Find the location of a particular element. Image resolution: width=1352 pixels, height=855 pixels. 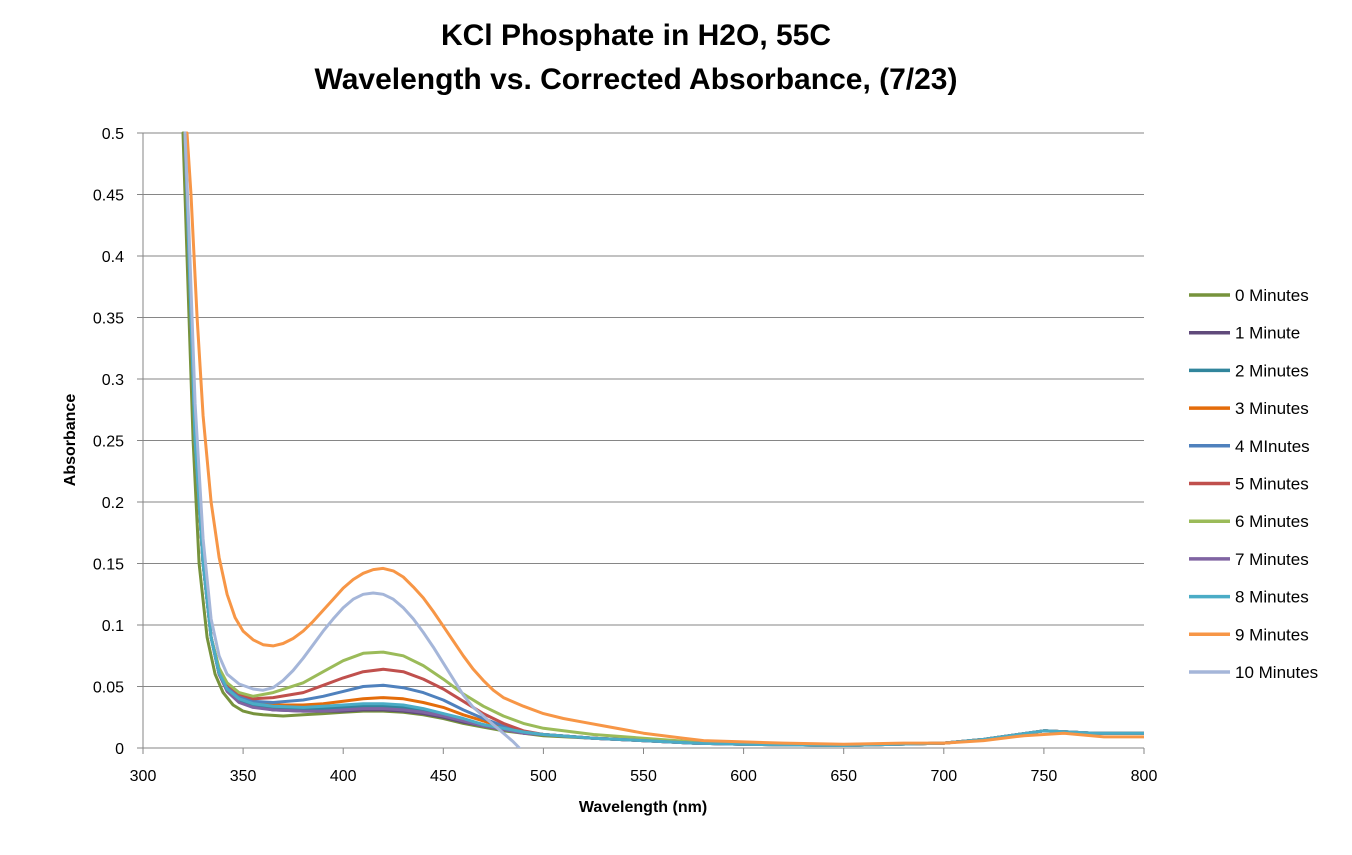

y-tick-label: 0.05 is located at coordinates (108, 688).